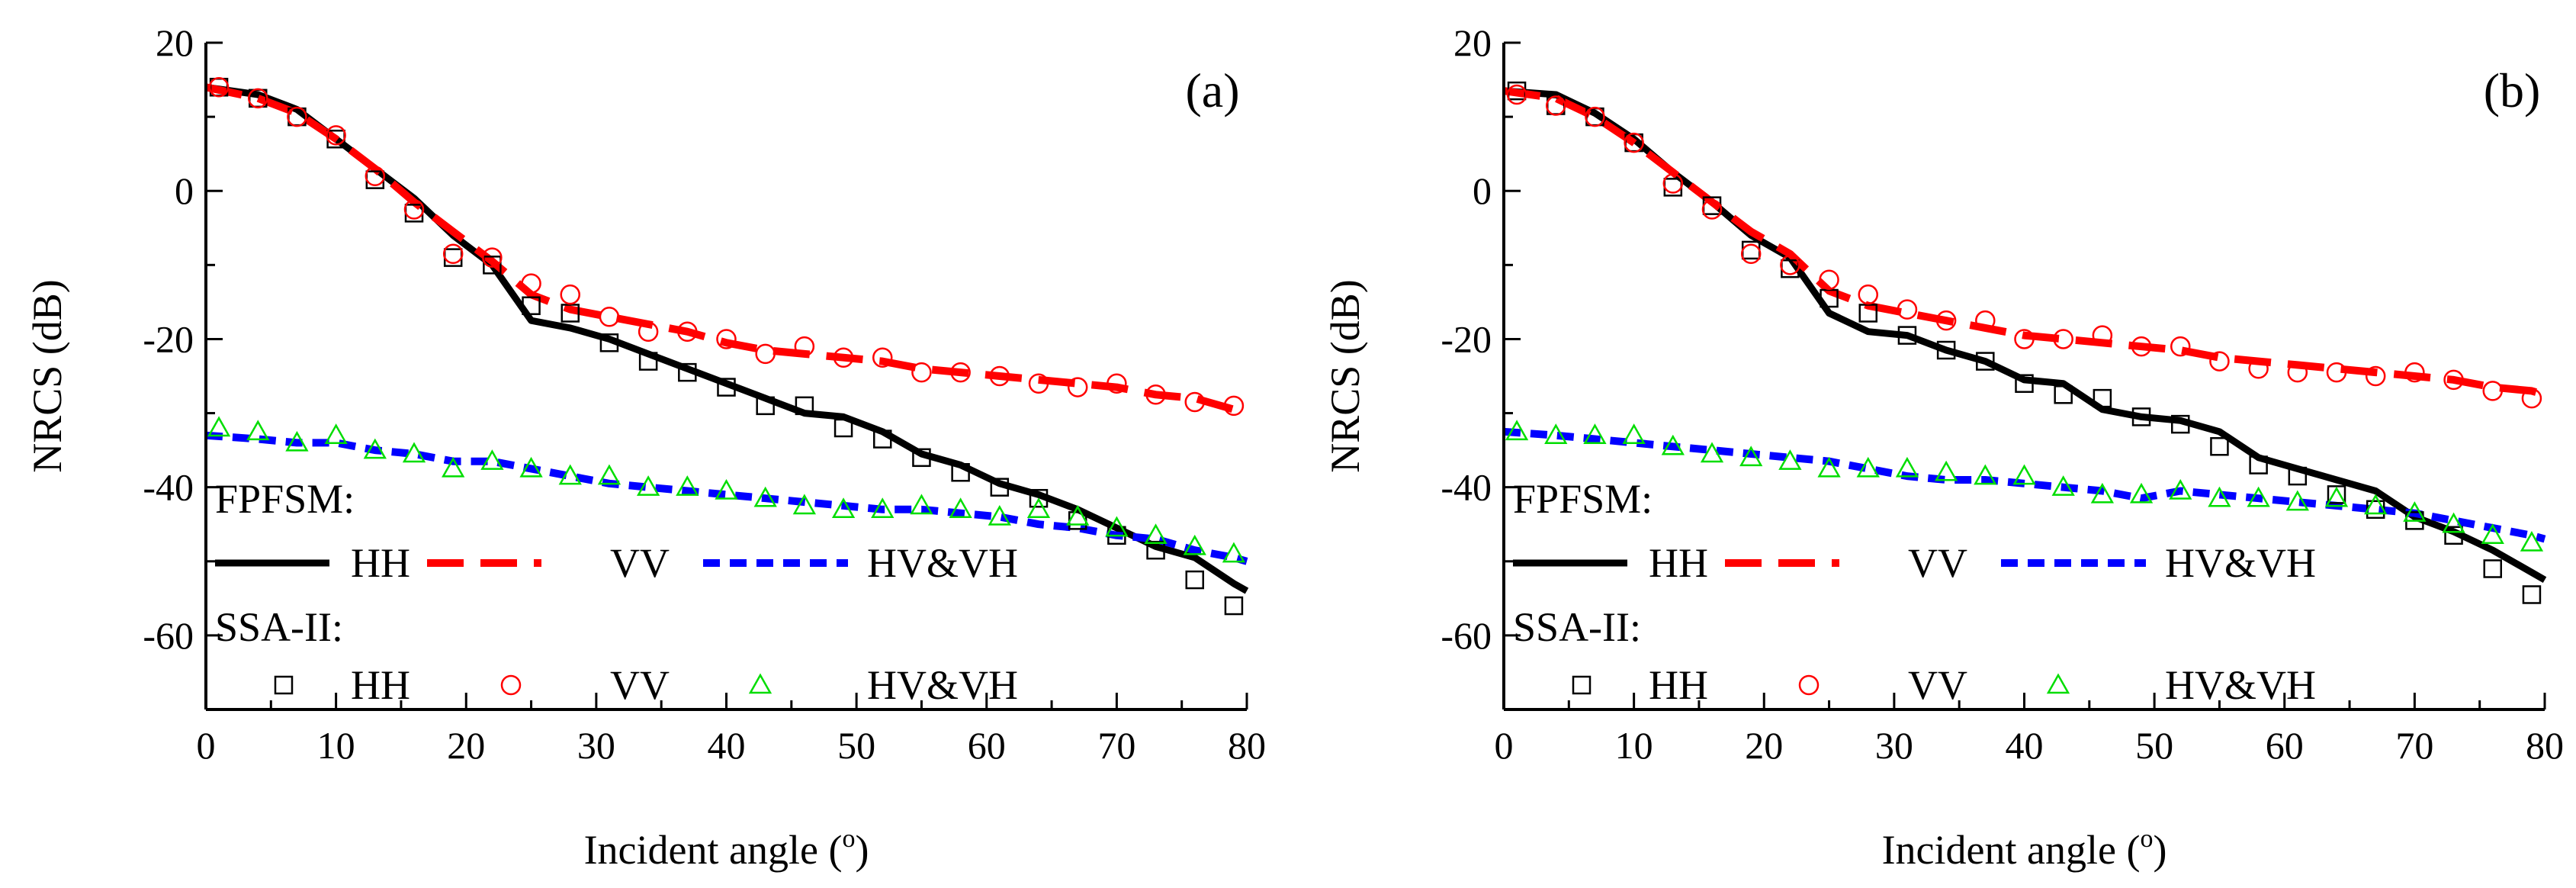 The width and height of the screenshot is (2576, 888). What do you see at coordinates (2025, 745) in the screenshot?
I see `x-tick-label: 40` at bounding box center [2025, 745].